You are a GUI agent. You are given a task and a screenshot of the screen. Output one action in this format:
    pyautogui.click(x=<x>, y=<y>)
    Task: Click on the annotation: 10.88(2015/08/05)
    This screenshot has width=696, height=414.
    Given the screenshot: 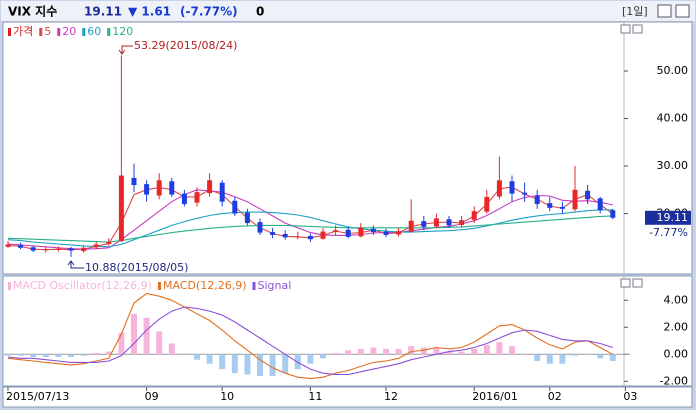 What is the action you would take?
    pyautogui.click(x=136, y=267)
    